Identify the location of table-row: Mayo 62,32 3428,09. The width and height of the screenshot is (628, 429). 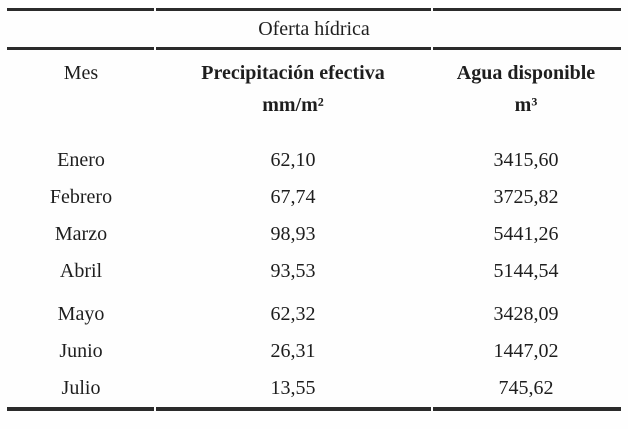
(314, 314).